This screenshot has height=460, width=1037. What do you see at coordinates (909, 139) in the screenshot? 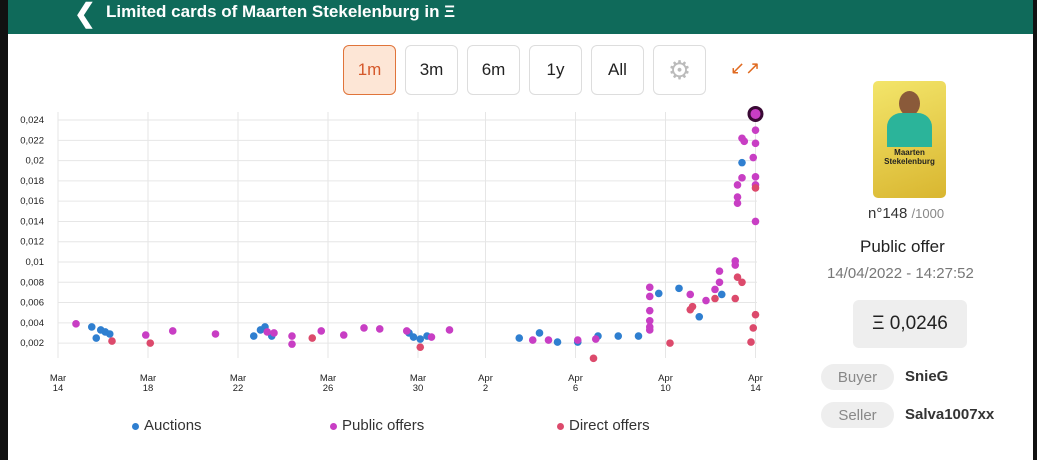
I see `player-card-image: Maarten Stekelenburg` at bounding box center [909, 139].